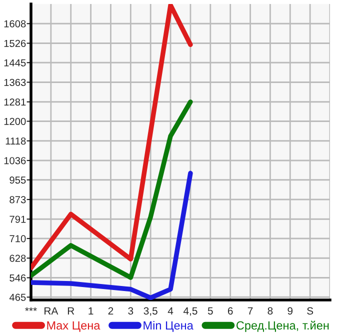 This screenshot has width=345, height=335. I want to click on x-tick-label: 8, so click(270, 311).